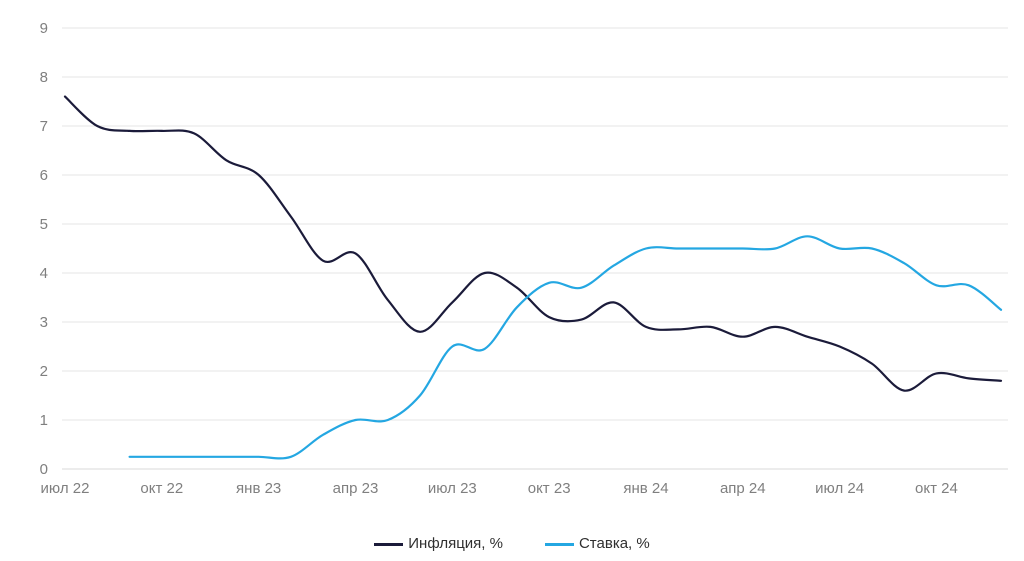 The image size is (1024, 561). What do you see at coordinates (936, 488) in the screenshot?
I see `x-axis-tick-label: окт 24` at bounding box center [936, 488].